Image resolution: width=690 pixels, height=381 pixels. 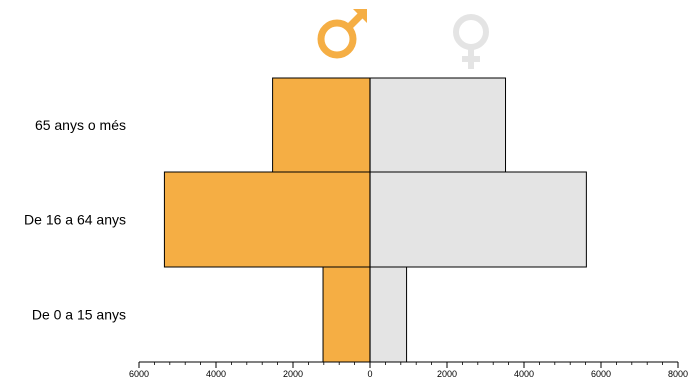 What do you see at coordinates (471, 41) in the screenshot?
I see `female-symbol-icon` at bounding box center [471, 41].